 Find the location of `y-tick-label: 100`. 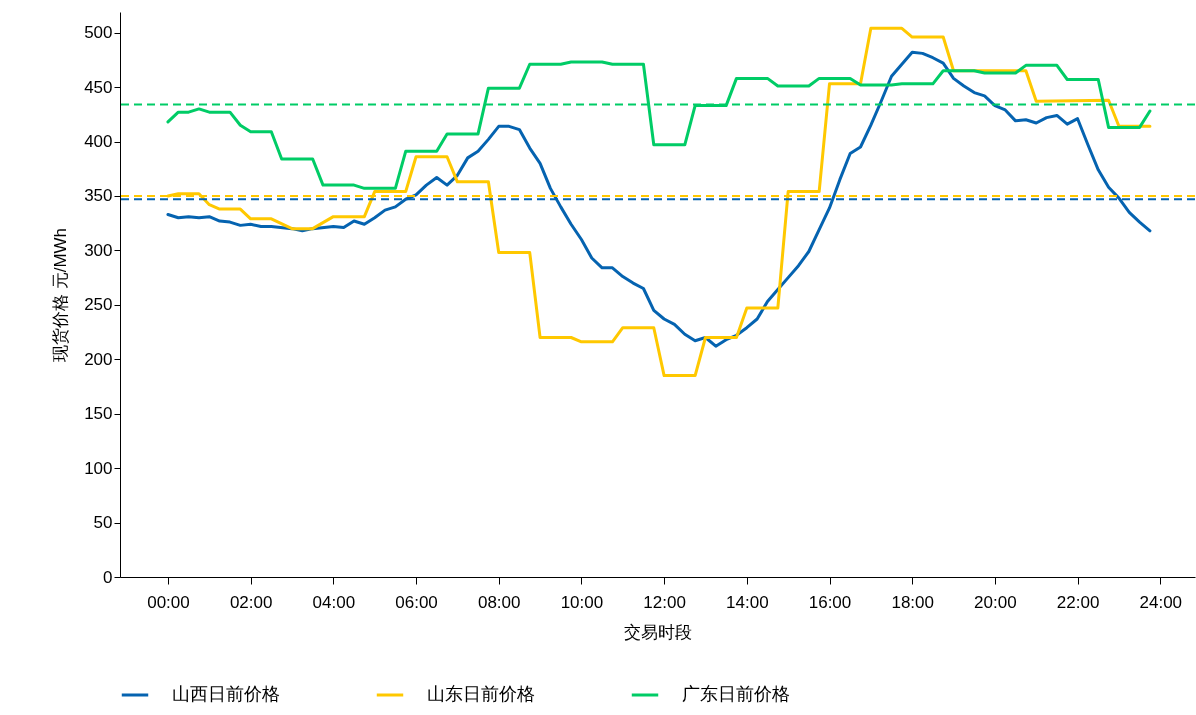

y-tick-label: 100 is located at coordinates (98, 468).